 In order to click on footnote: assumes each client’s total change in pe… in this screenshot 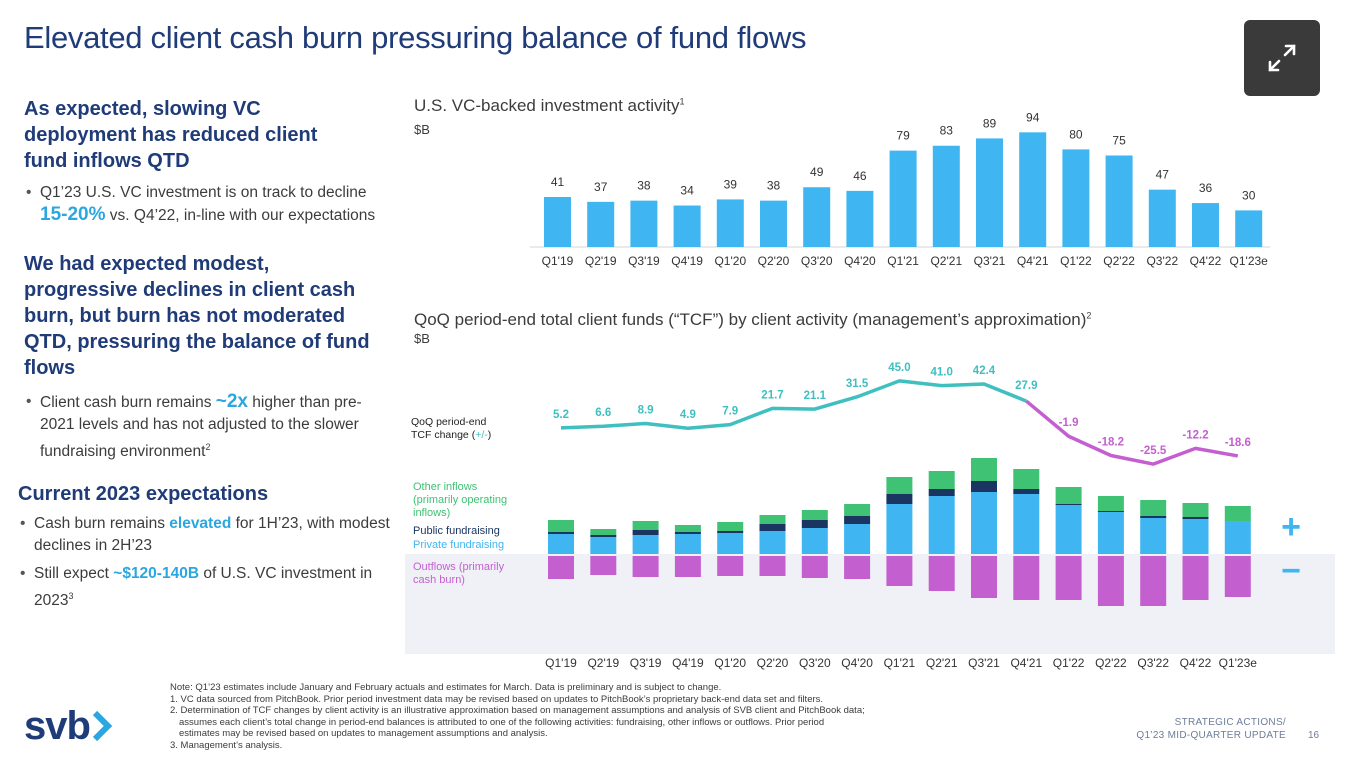, I will do `click(502, 722)`.